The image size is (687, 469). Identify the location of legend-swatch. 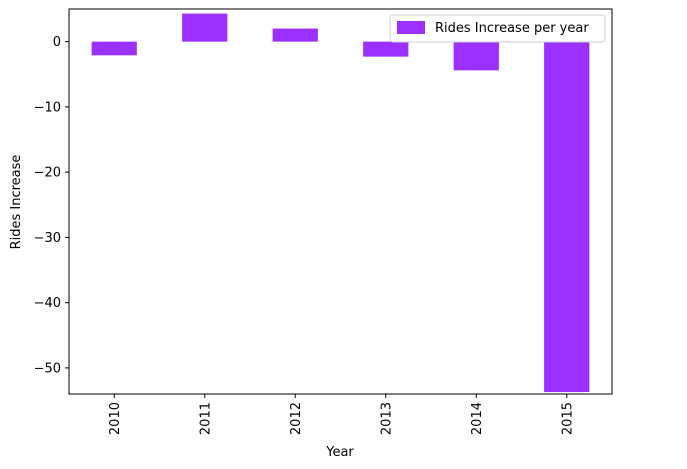
(411, 27).